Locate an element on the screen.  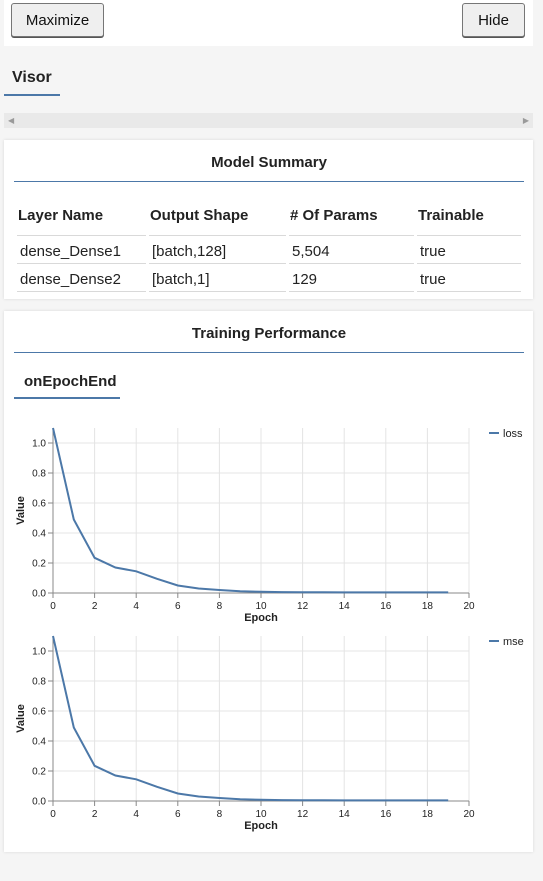
output-shape-cell: [batch,1] is located at coordinates (217, 279).